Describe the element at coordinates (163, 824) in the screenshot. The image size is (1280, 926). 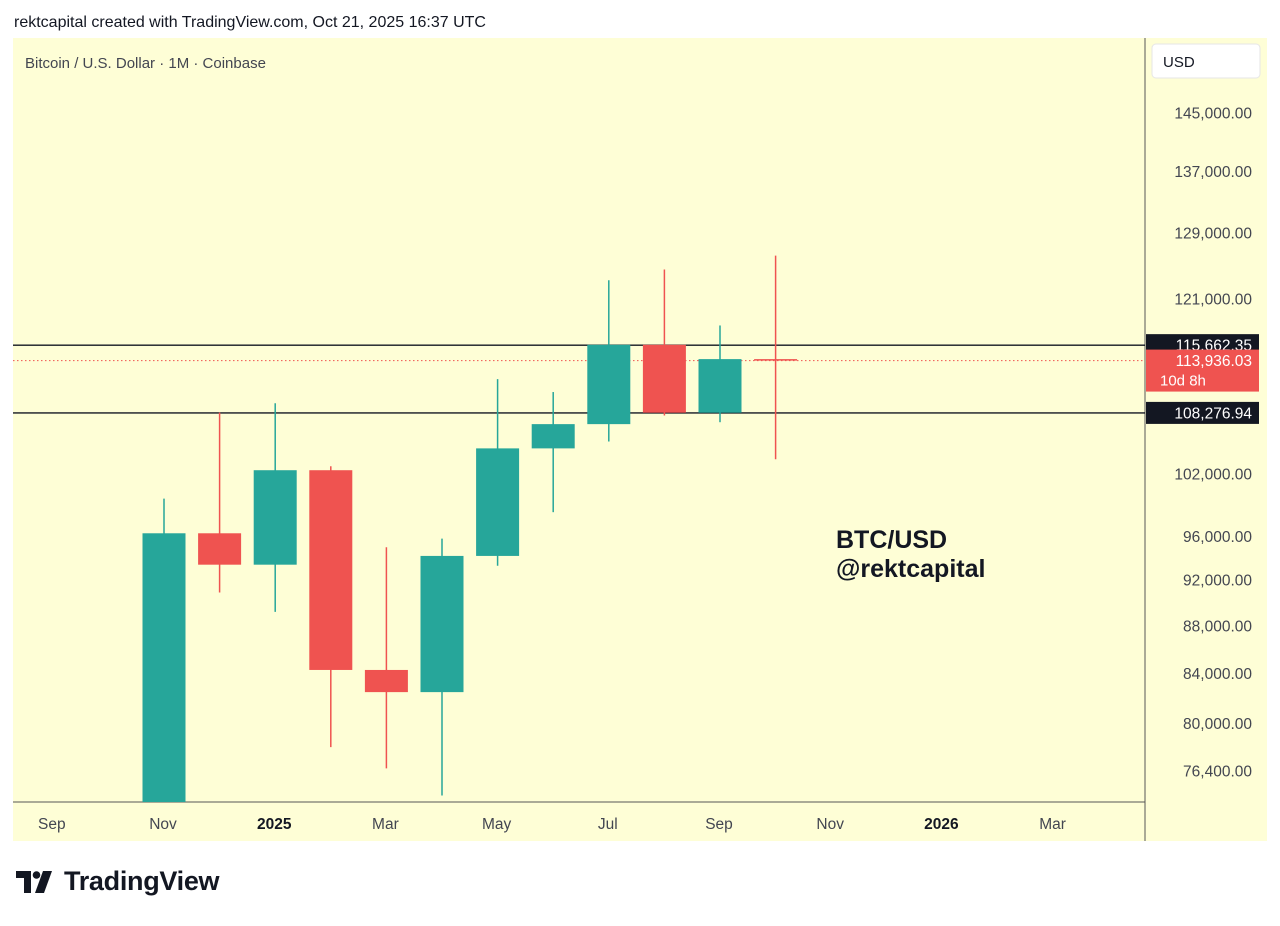
I see `time-tick-1: Nov` at that location.